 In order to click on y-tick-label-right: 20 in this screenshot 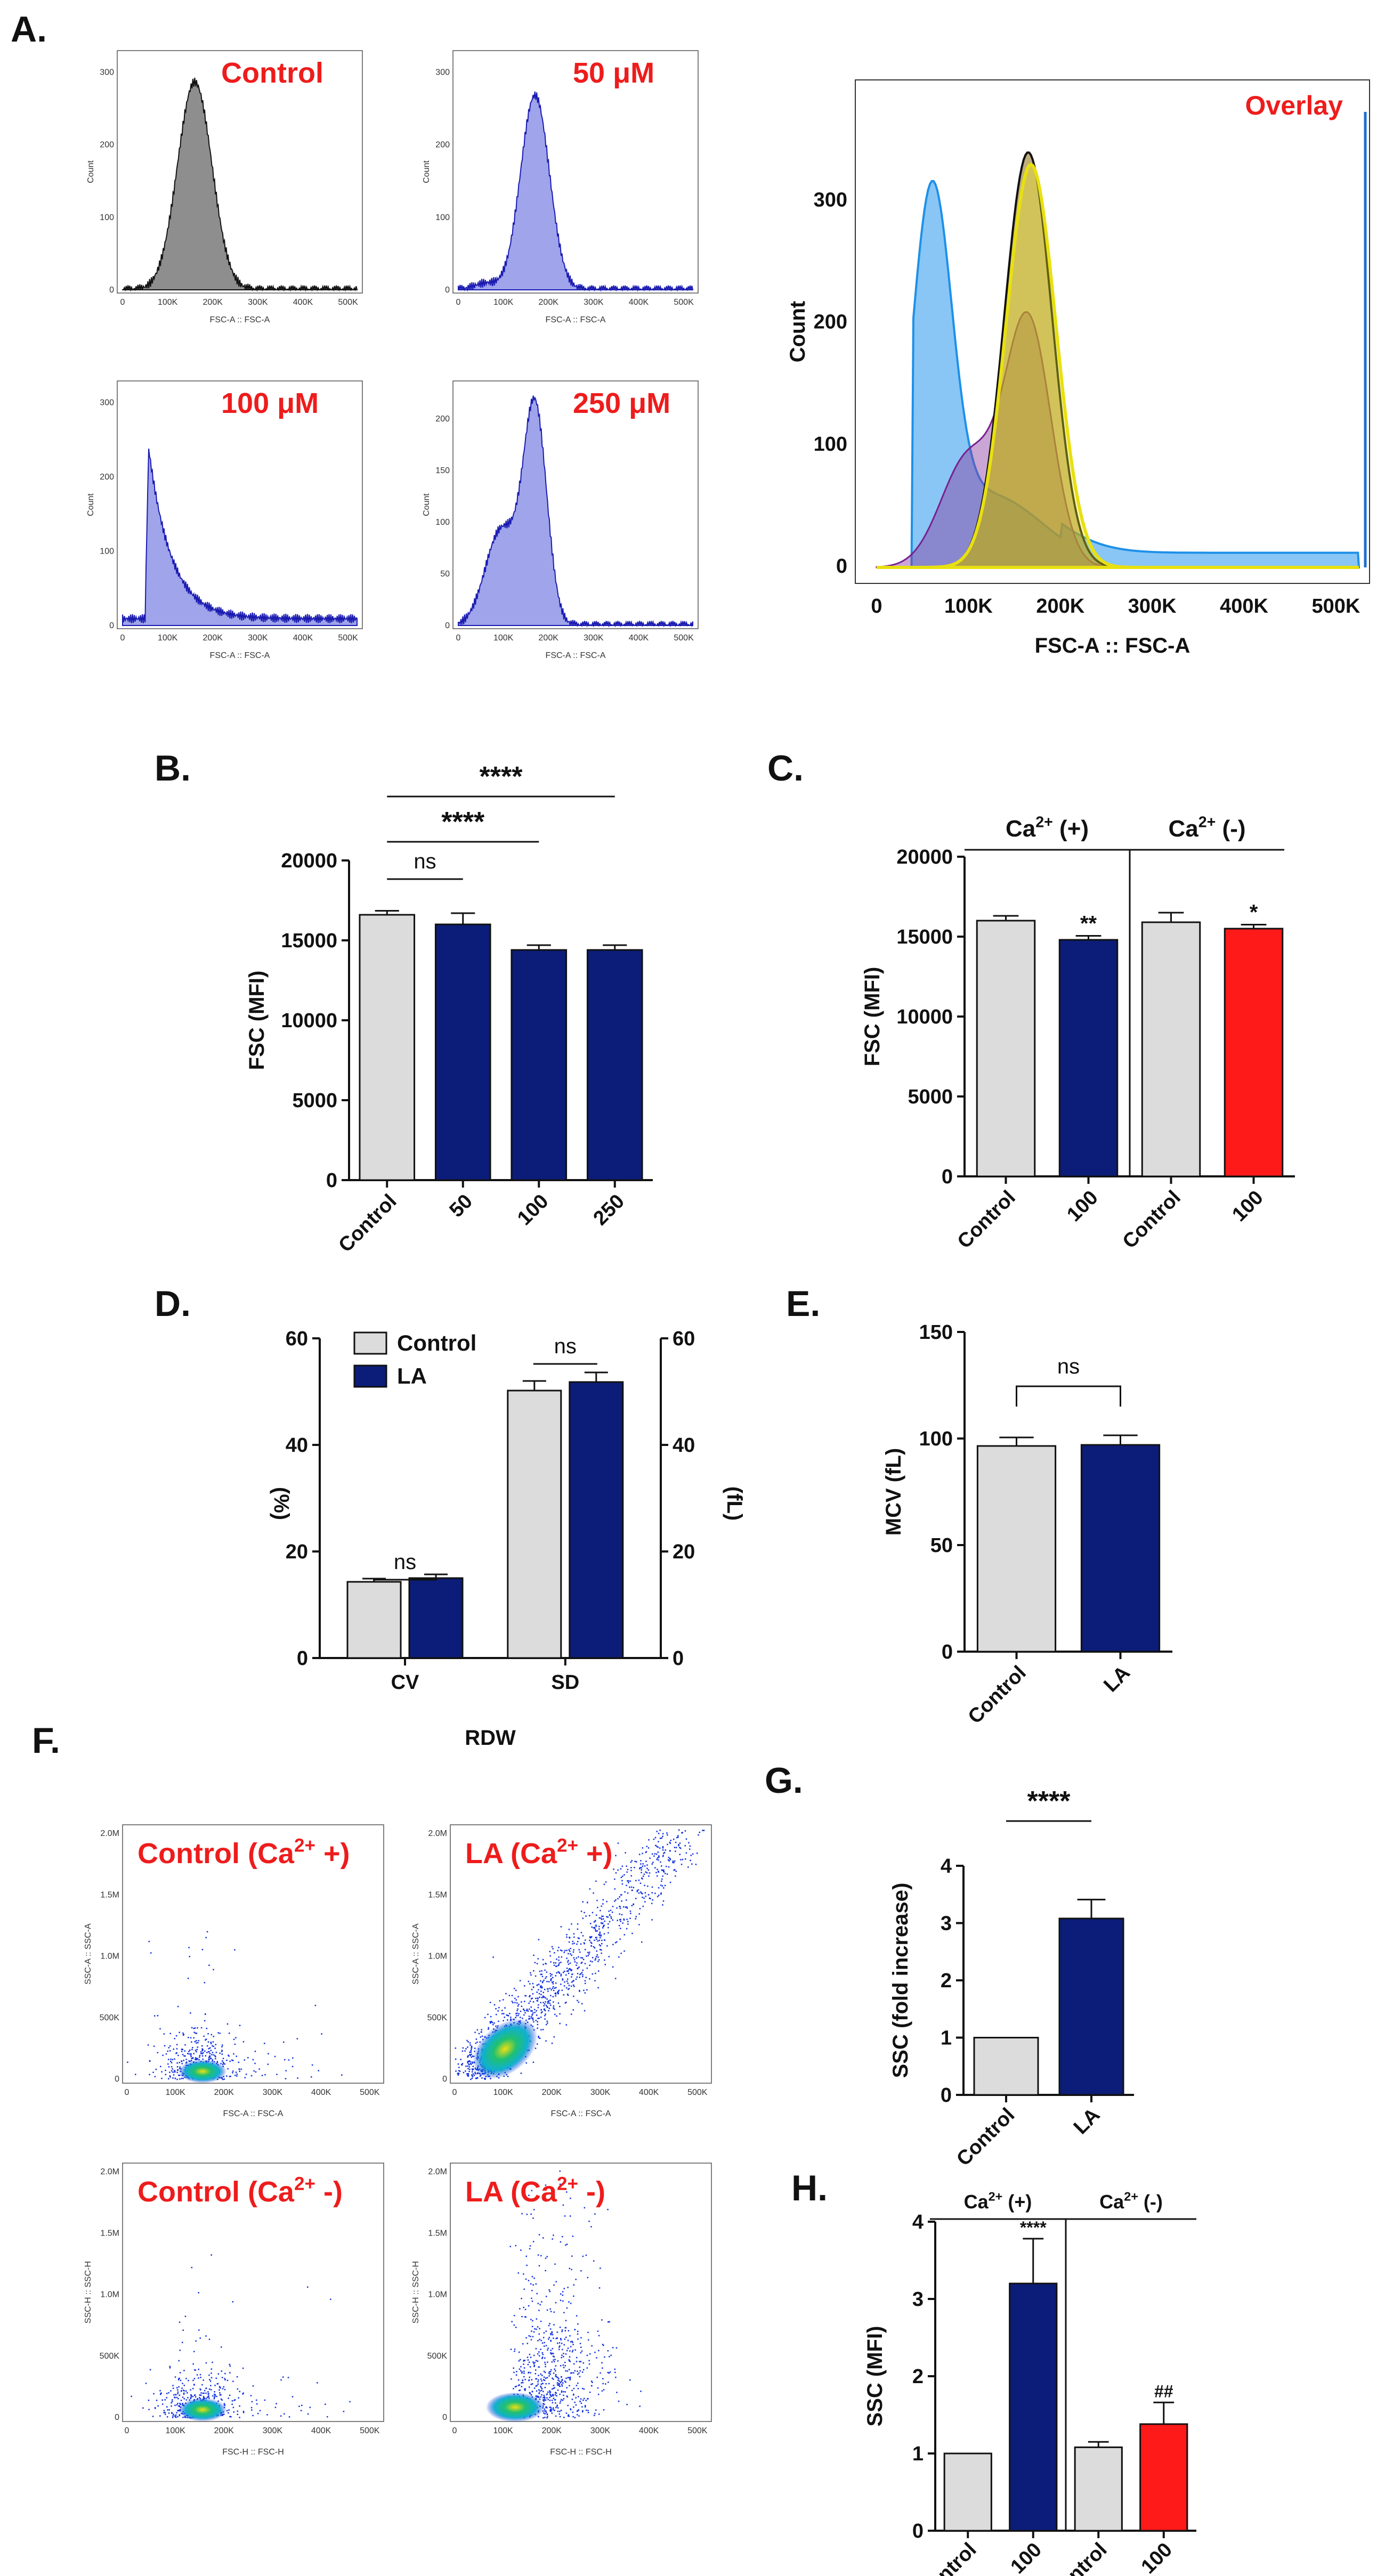, I will do `click(684, 1552)`.